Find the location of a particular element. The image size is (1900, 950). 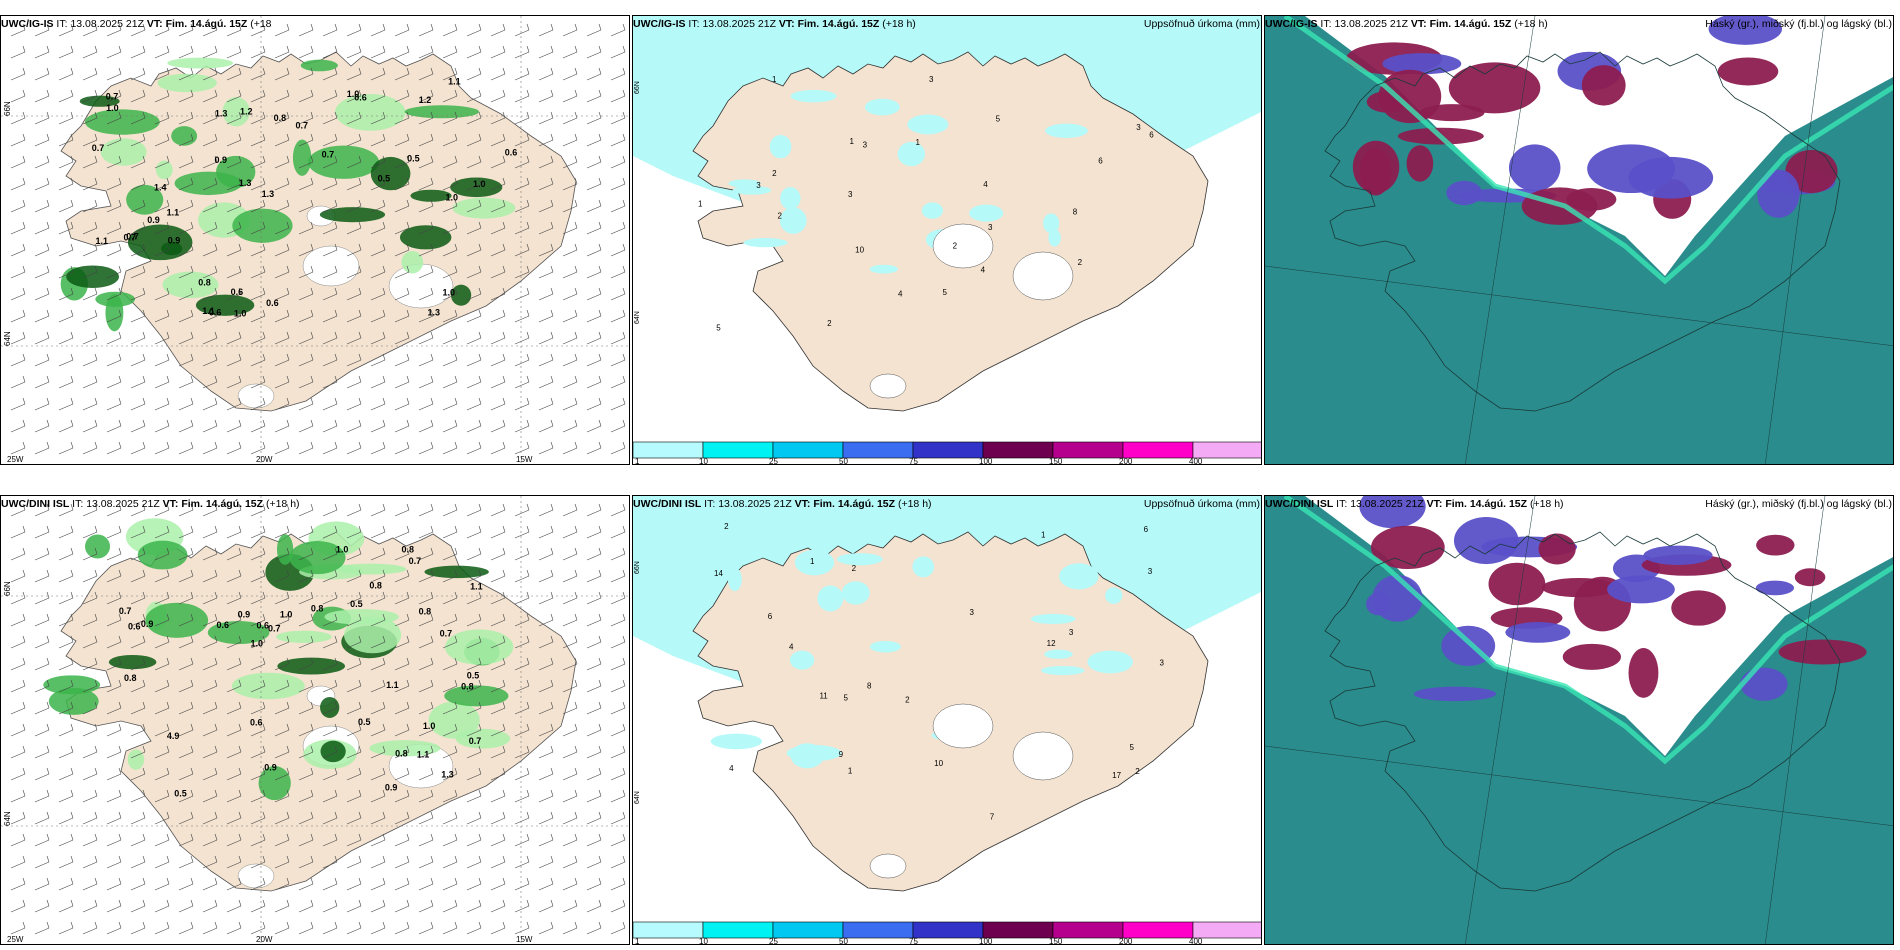

accum-value: 7 is located at coordinates (992, 817).